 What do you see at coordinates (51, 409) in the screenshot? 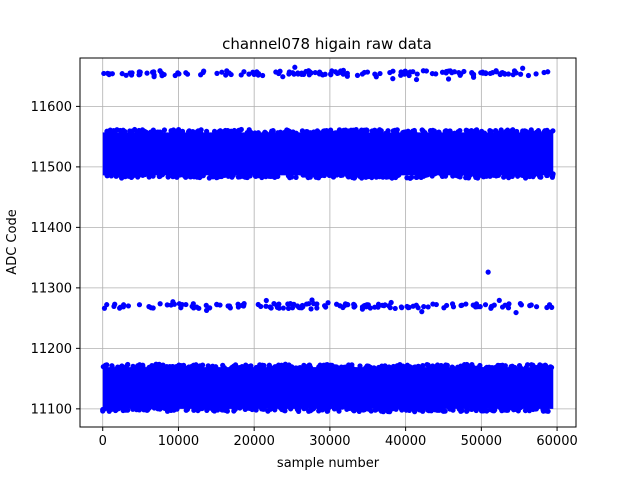
I see `y-tick-label: 11100` at bounding box center [51, 409].